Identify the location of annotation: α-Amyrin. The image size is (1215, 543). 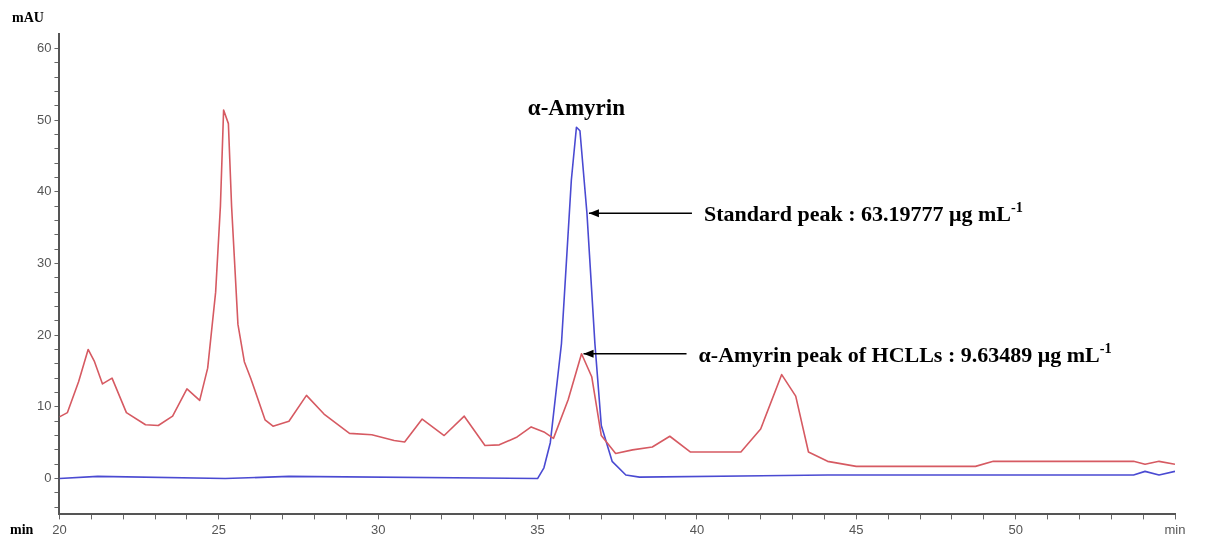
(576, 108).